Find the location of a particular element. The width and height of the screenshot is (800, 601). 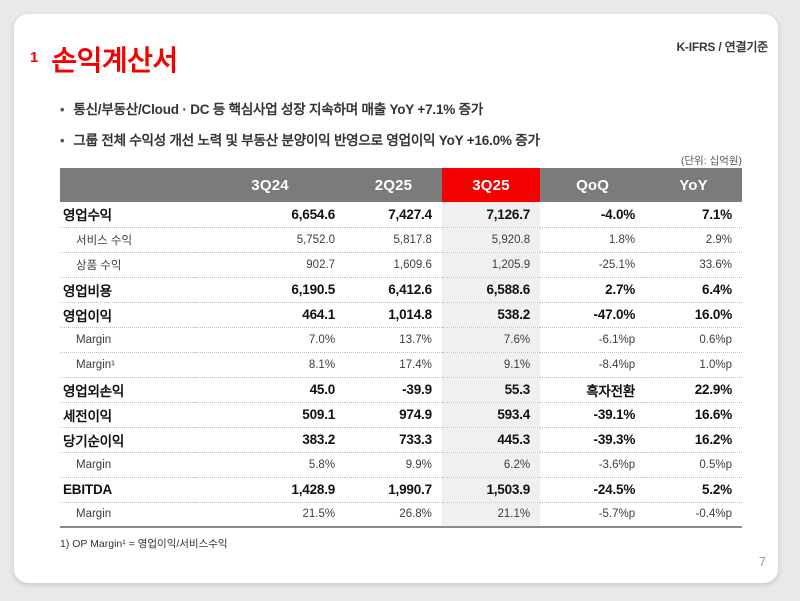

cell-QoQ: 흑자전환 is located at coordinates (593, 390).